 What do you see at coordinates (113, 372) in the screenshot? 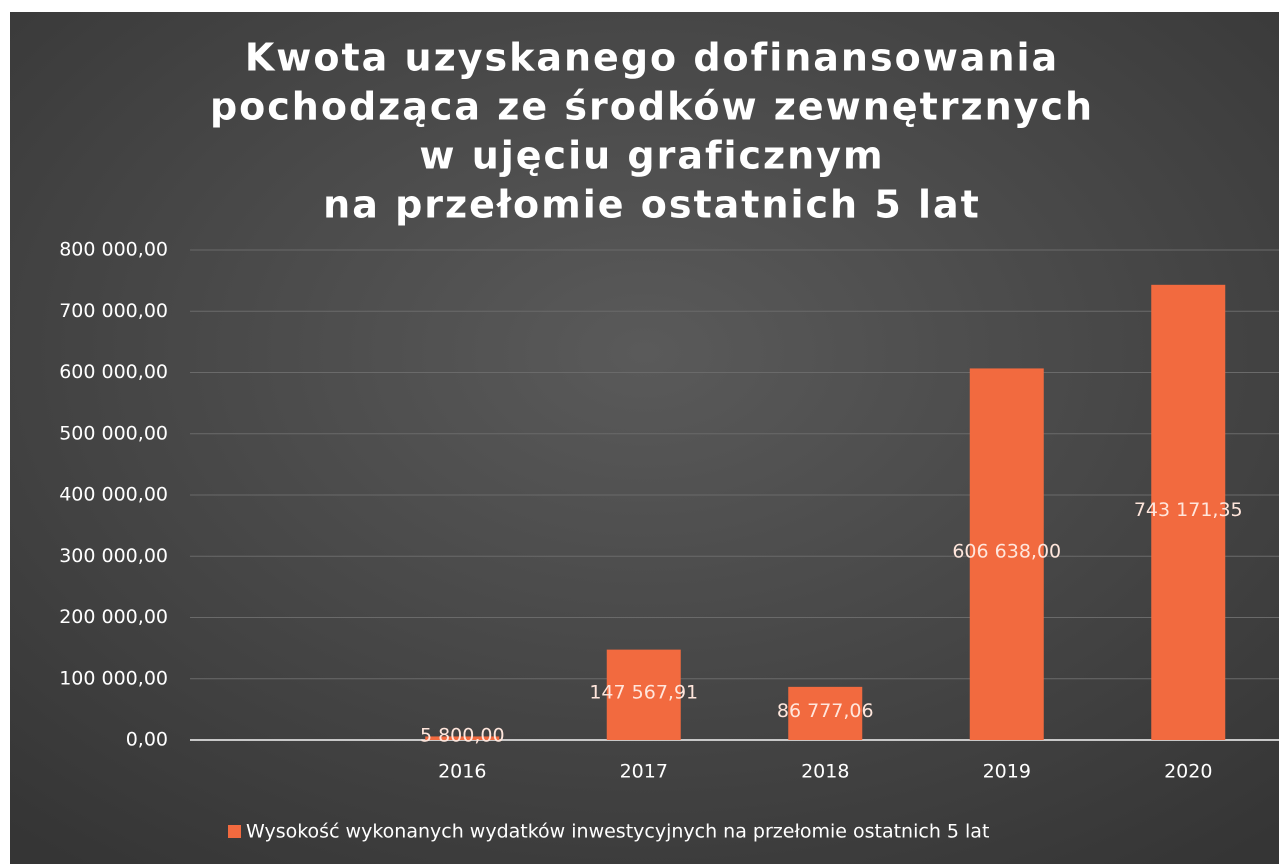
I see `y-tick-label: 600 000,00` at bounding box center [113, 372].